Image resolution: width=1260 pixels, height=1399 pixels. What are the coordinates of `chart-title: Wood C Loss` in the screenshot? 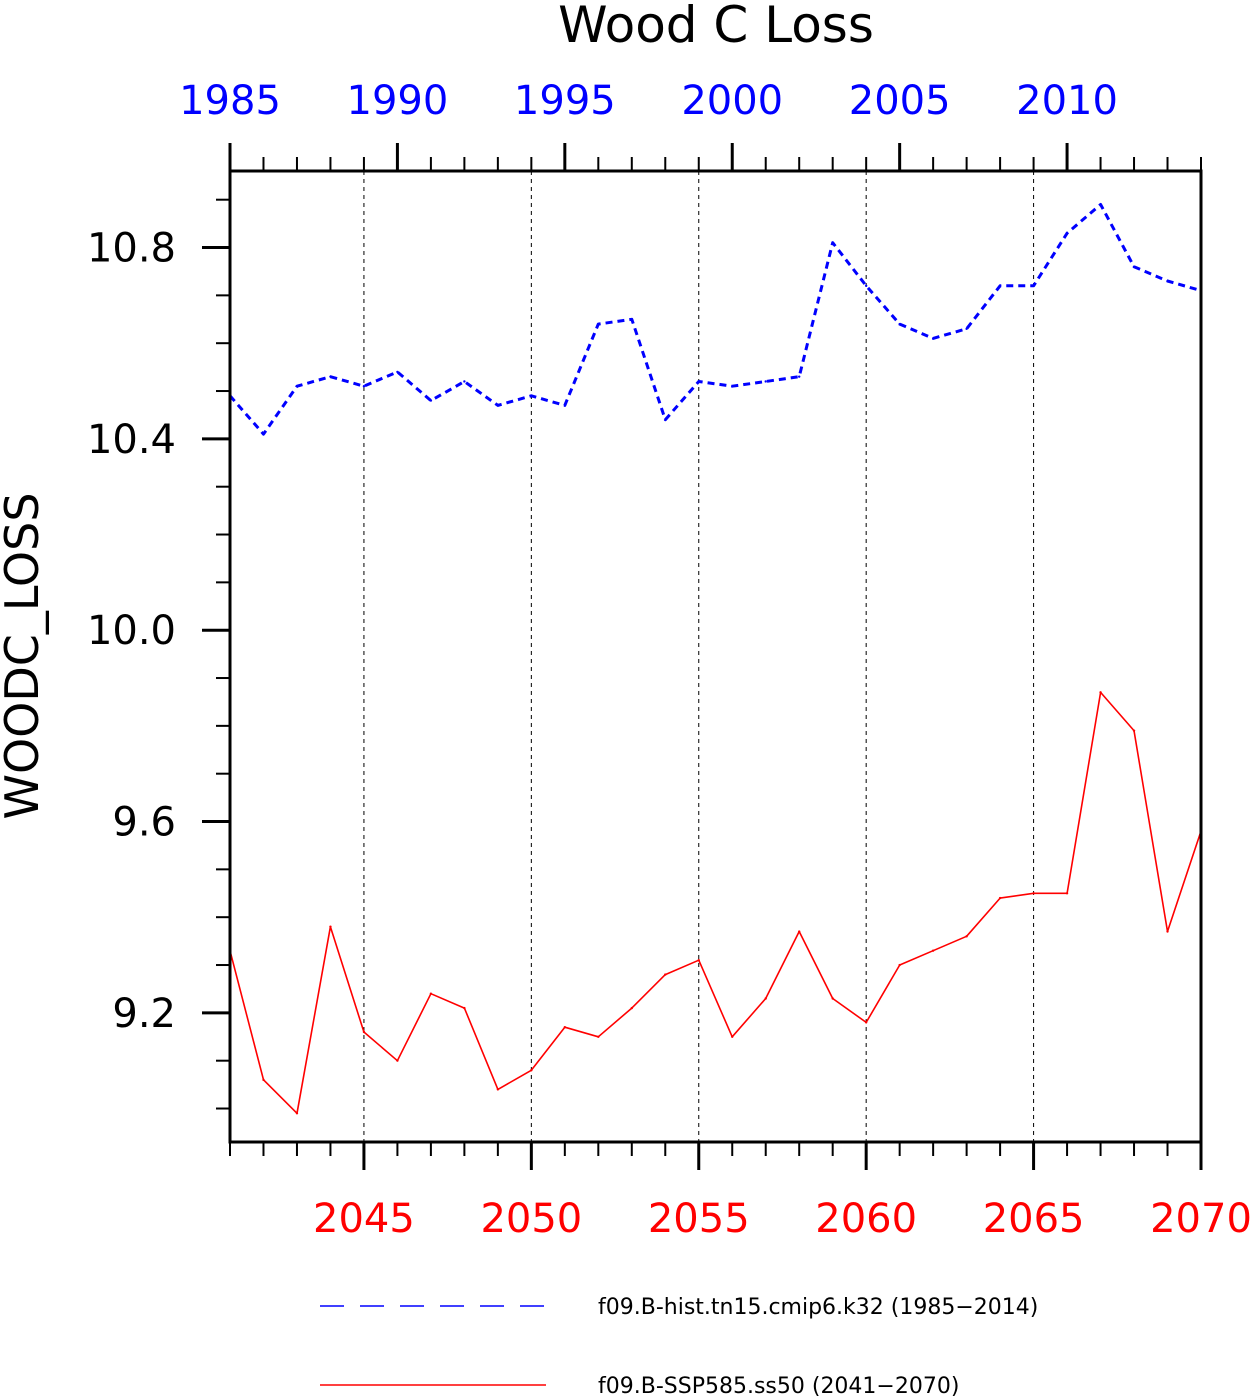 It's located at (716, 27).